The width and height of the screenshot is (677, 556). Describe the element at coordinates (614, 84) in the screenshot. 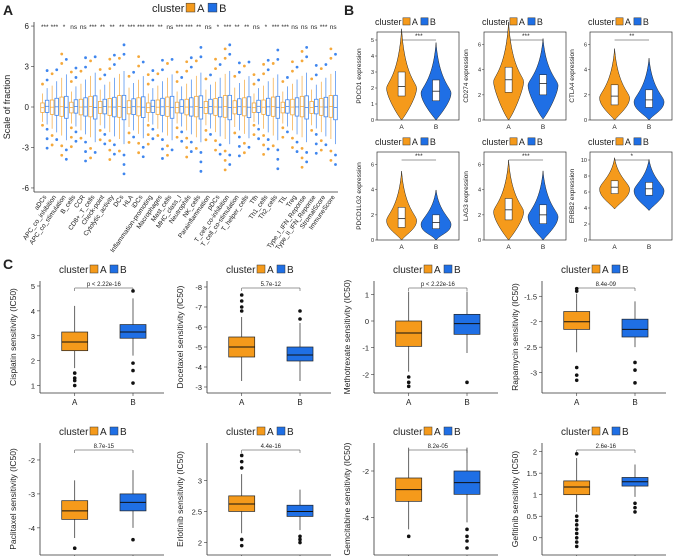

I see `violin-A` at that location.